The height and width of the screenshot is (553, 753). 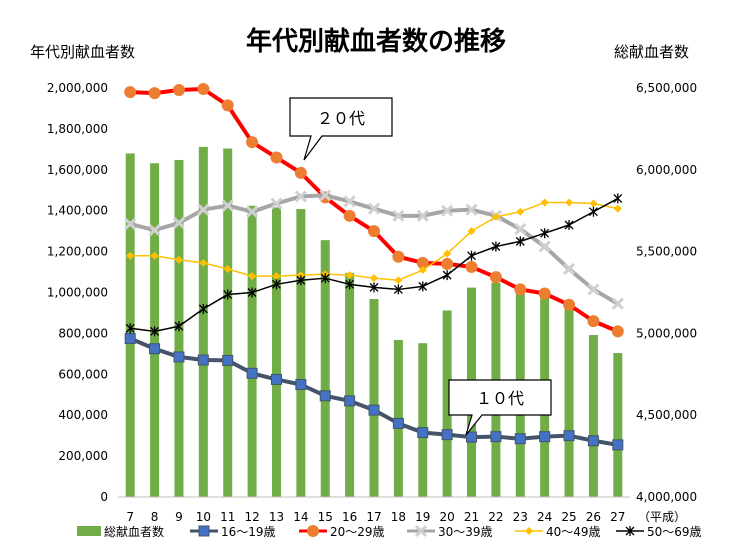 I want to click on callout-20s-text: ２０代, so click(x=341, y=118).